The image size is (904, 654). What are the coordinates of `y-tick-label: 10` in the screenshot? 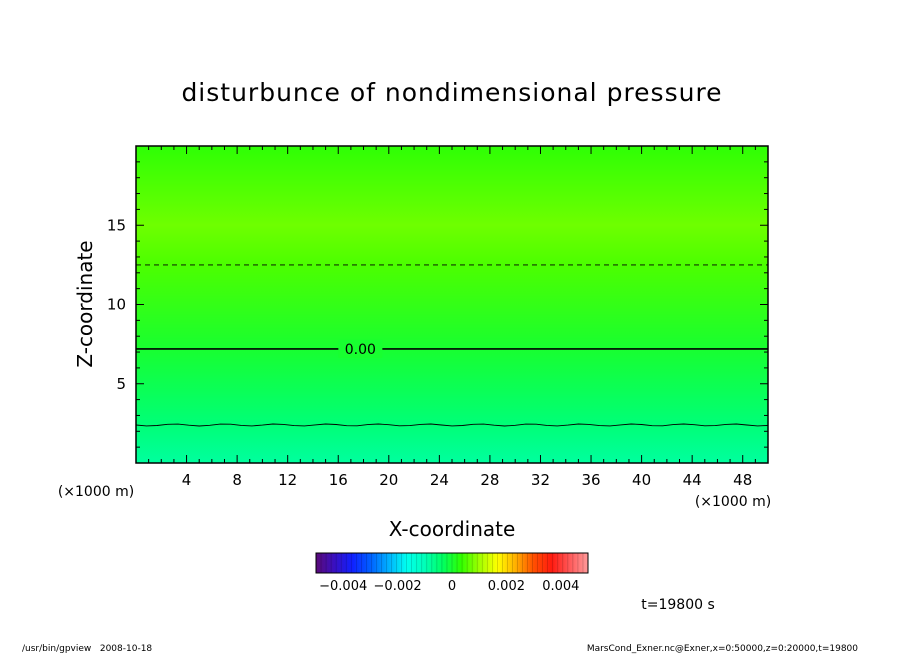 It's located at (116, 305).